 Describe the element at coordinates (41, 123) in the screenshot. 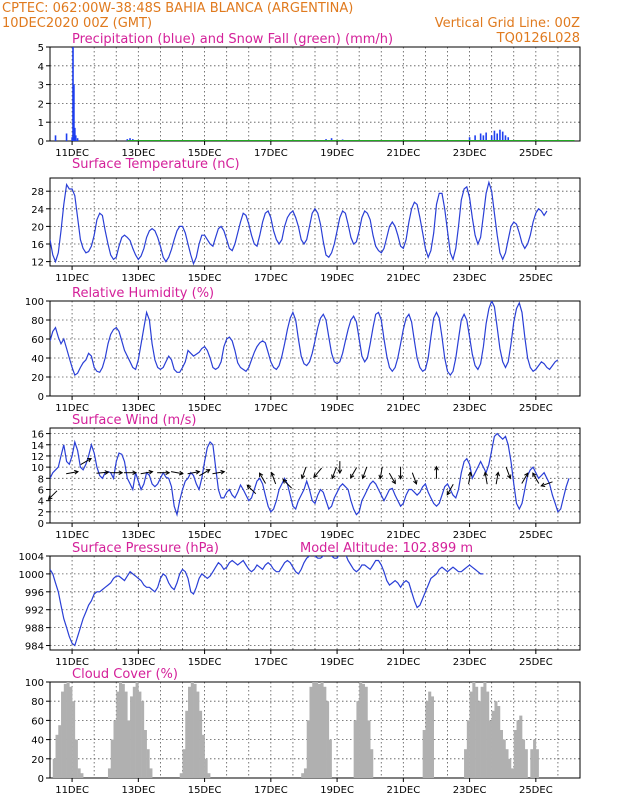

I see `precip-ytick-label: 1` at that location.